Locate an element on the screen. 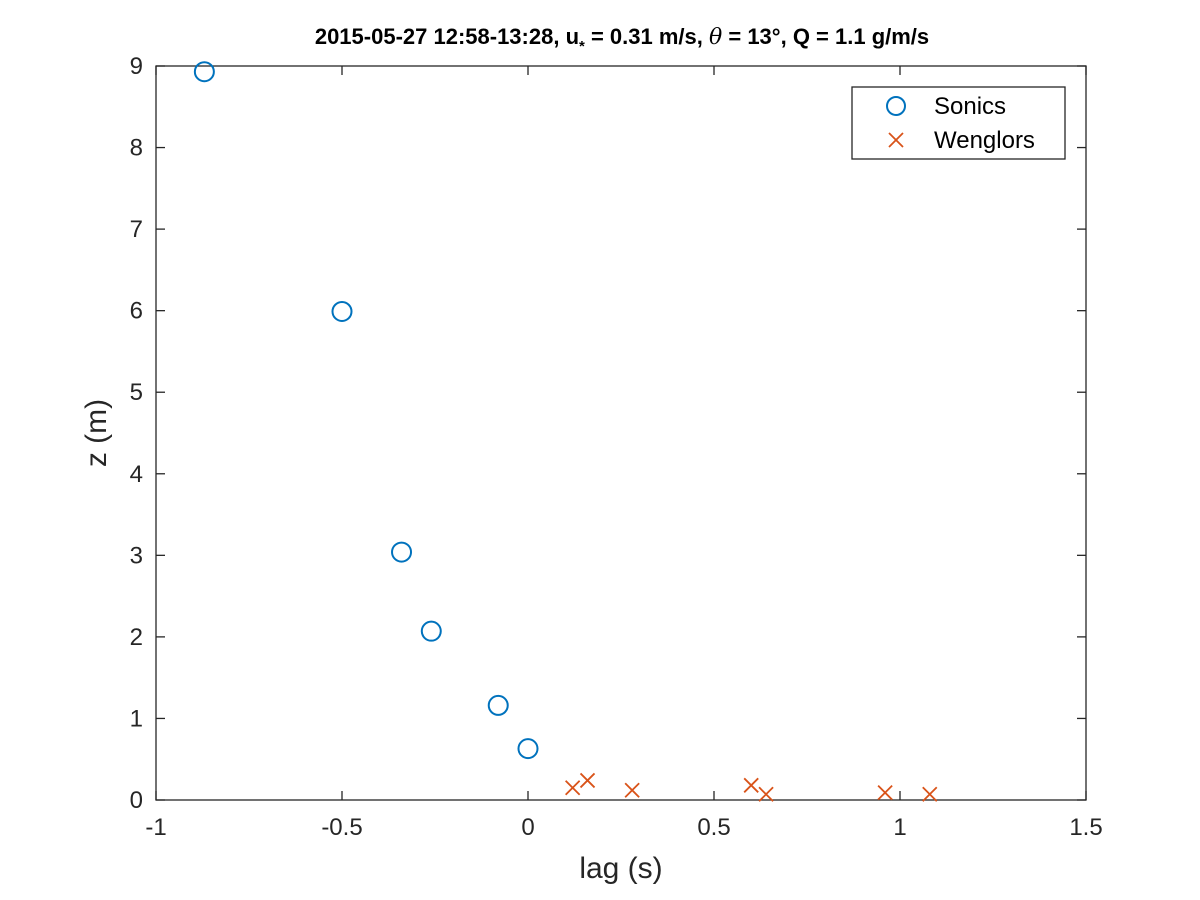 Image resolution: width=1200 pixels, height=900 pixels. y-tick-label: 3 is located at coordinates (136, 555).